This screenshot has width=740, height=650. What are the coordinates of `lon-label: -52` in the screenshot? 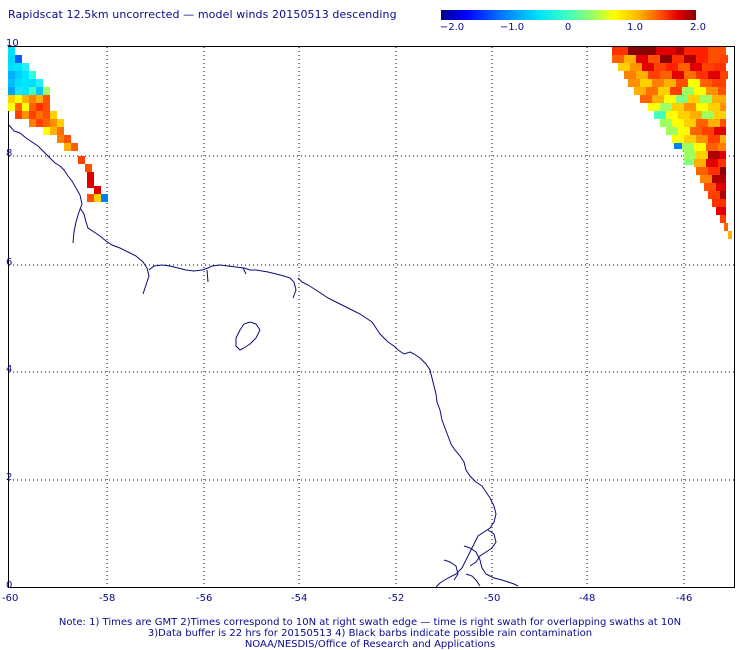 It's located at (396, 598).